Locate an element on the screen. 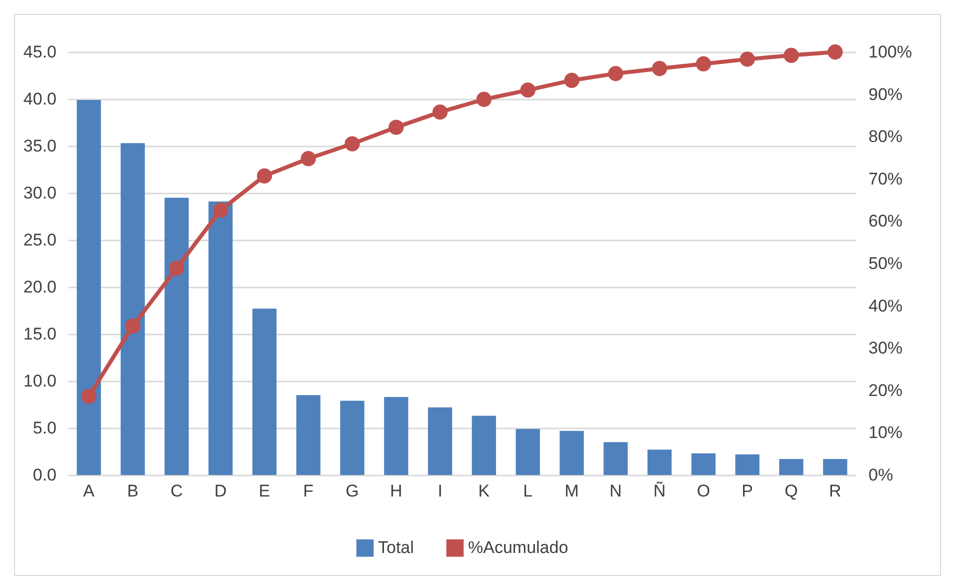 Image resolution: width=957 pixels, height=585 pixels. y-tick-label: 45.0 is located at coordinates (39, 52).